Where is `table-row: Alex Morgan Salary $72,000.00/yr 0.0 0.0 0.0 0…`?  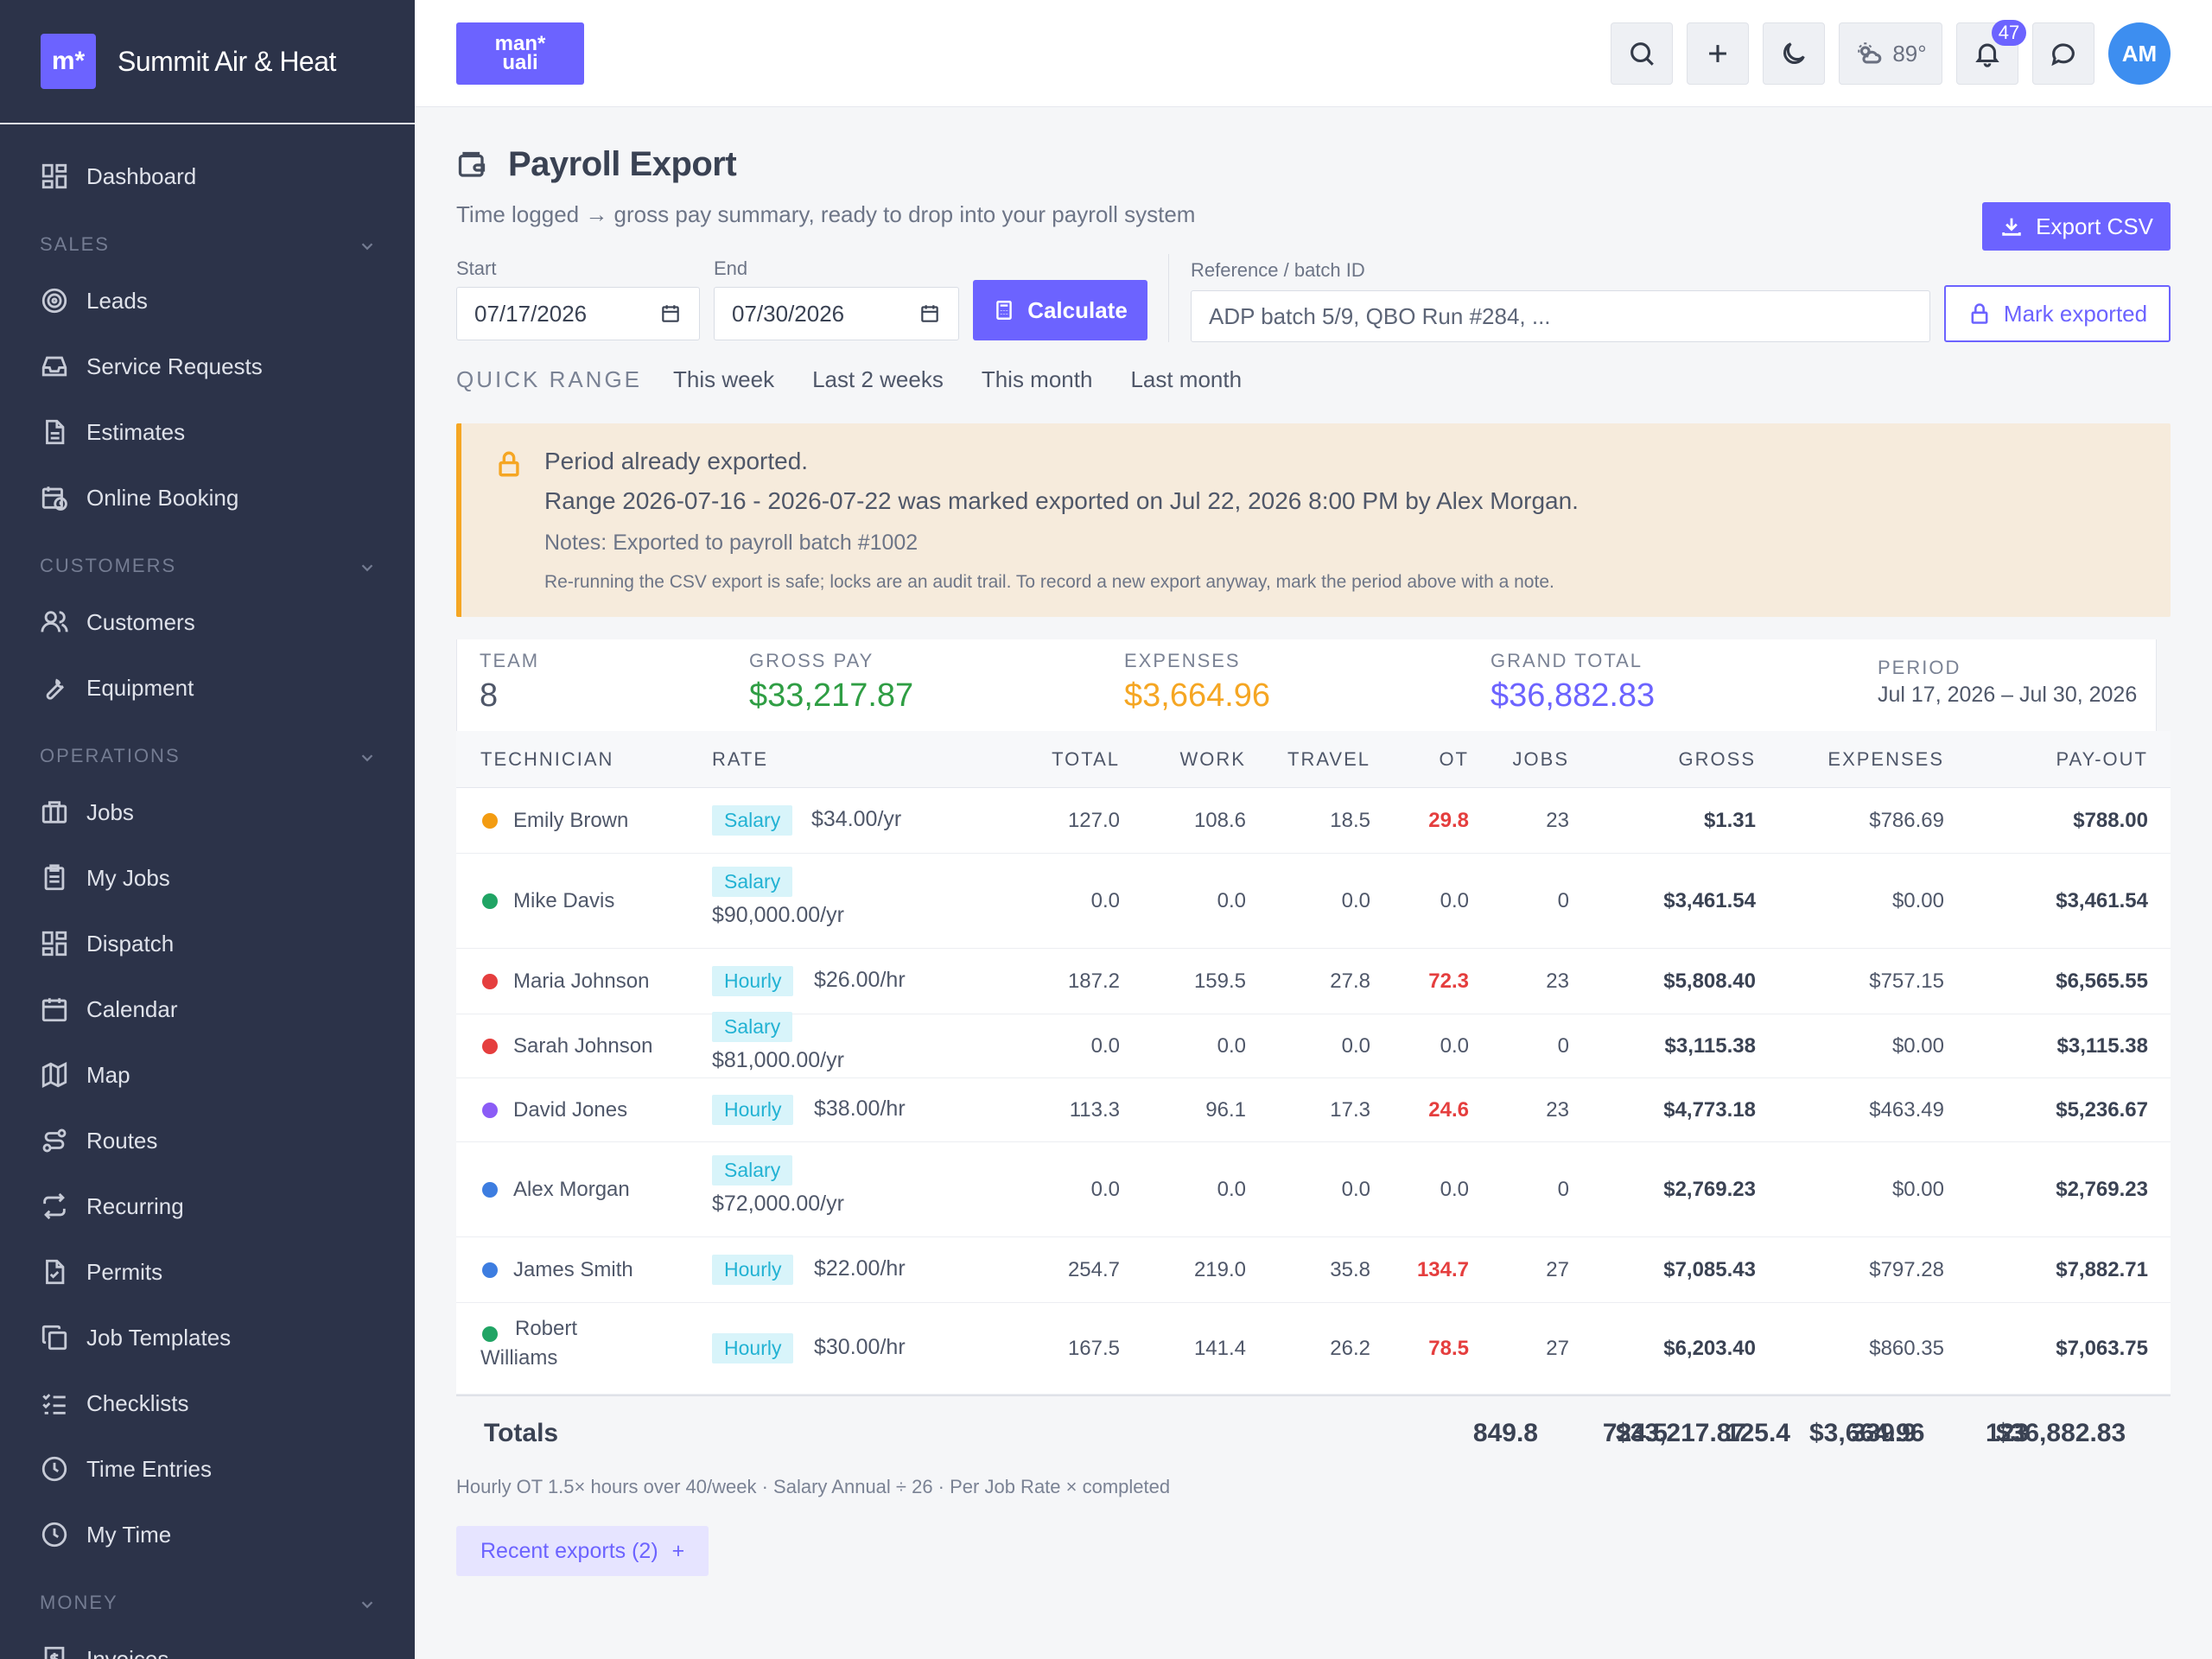 table-row: Alex Morgan Salary $72,000.00/yr 0.0 0.0 0.0 0… is located at coordinates (1313, 1189).